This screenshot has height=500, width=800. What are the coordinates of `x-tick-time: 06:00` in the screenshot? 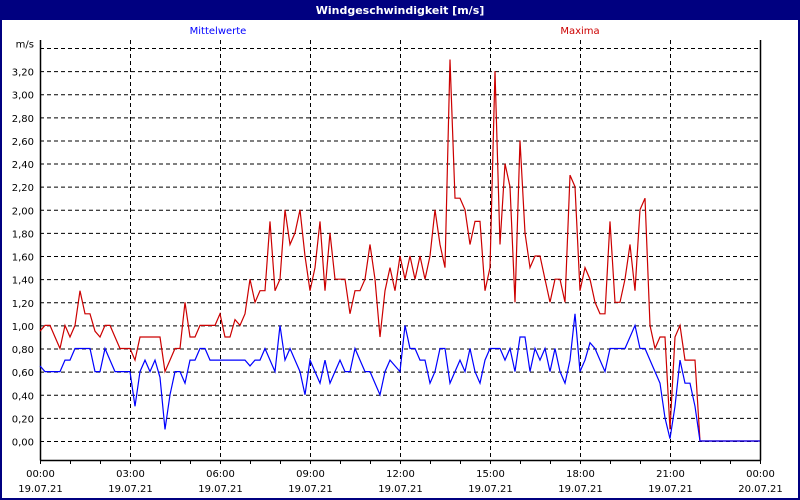 It's located at (220, 474).